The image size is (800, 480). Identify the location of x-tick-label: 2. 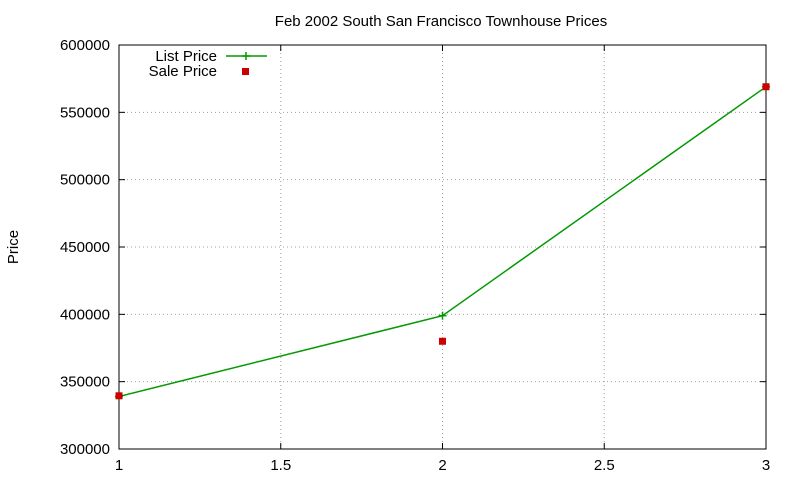
(442, 465).